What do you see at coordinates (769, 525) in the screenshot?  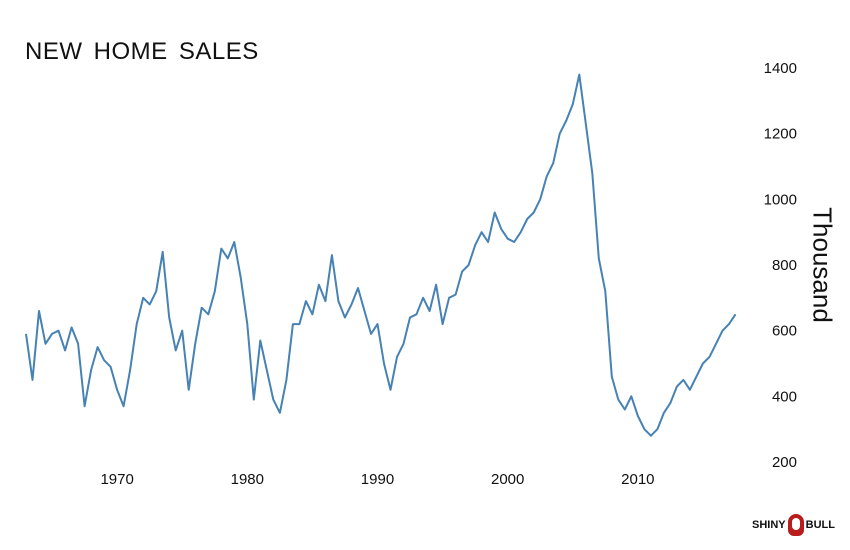 I see `logo-text-left: SHINY` at bounding box center [769, 525].